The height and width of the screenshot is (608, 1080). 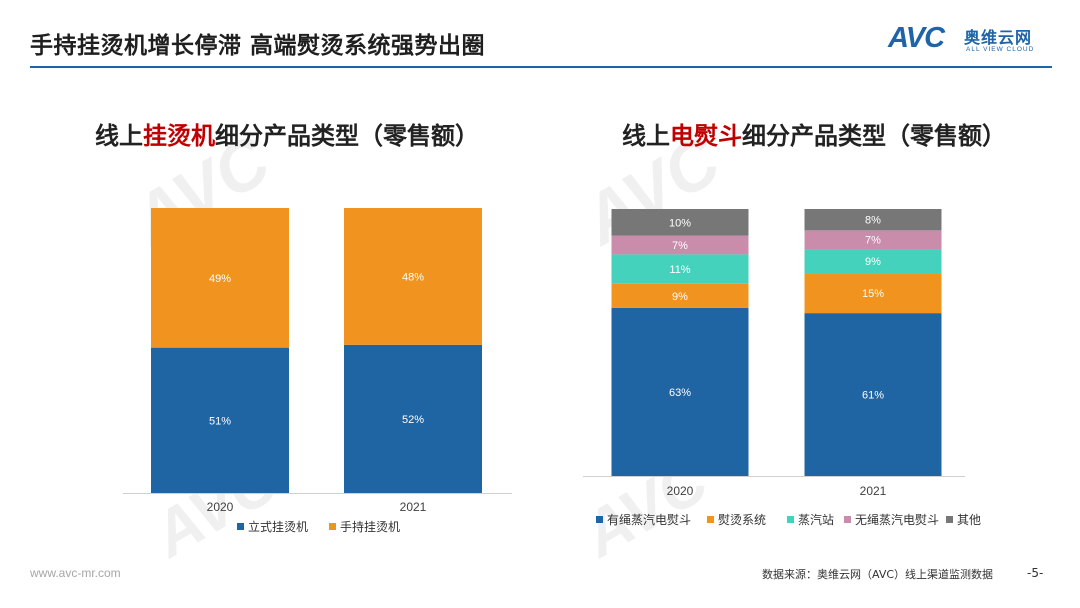 I want to click on left-title-highlight: 挂烫机, so click(x=179, y=136).